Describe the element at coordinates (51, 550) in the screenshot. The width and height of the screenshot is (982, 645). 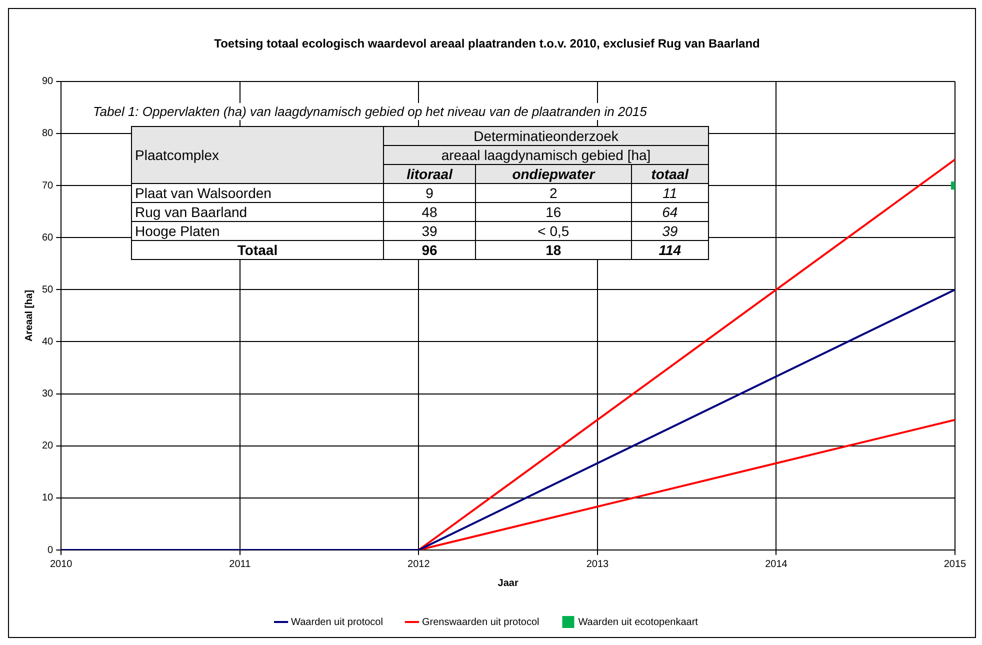
I see `y-tick-label: 0` at that location.